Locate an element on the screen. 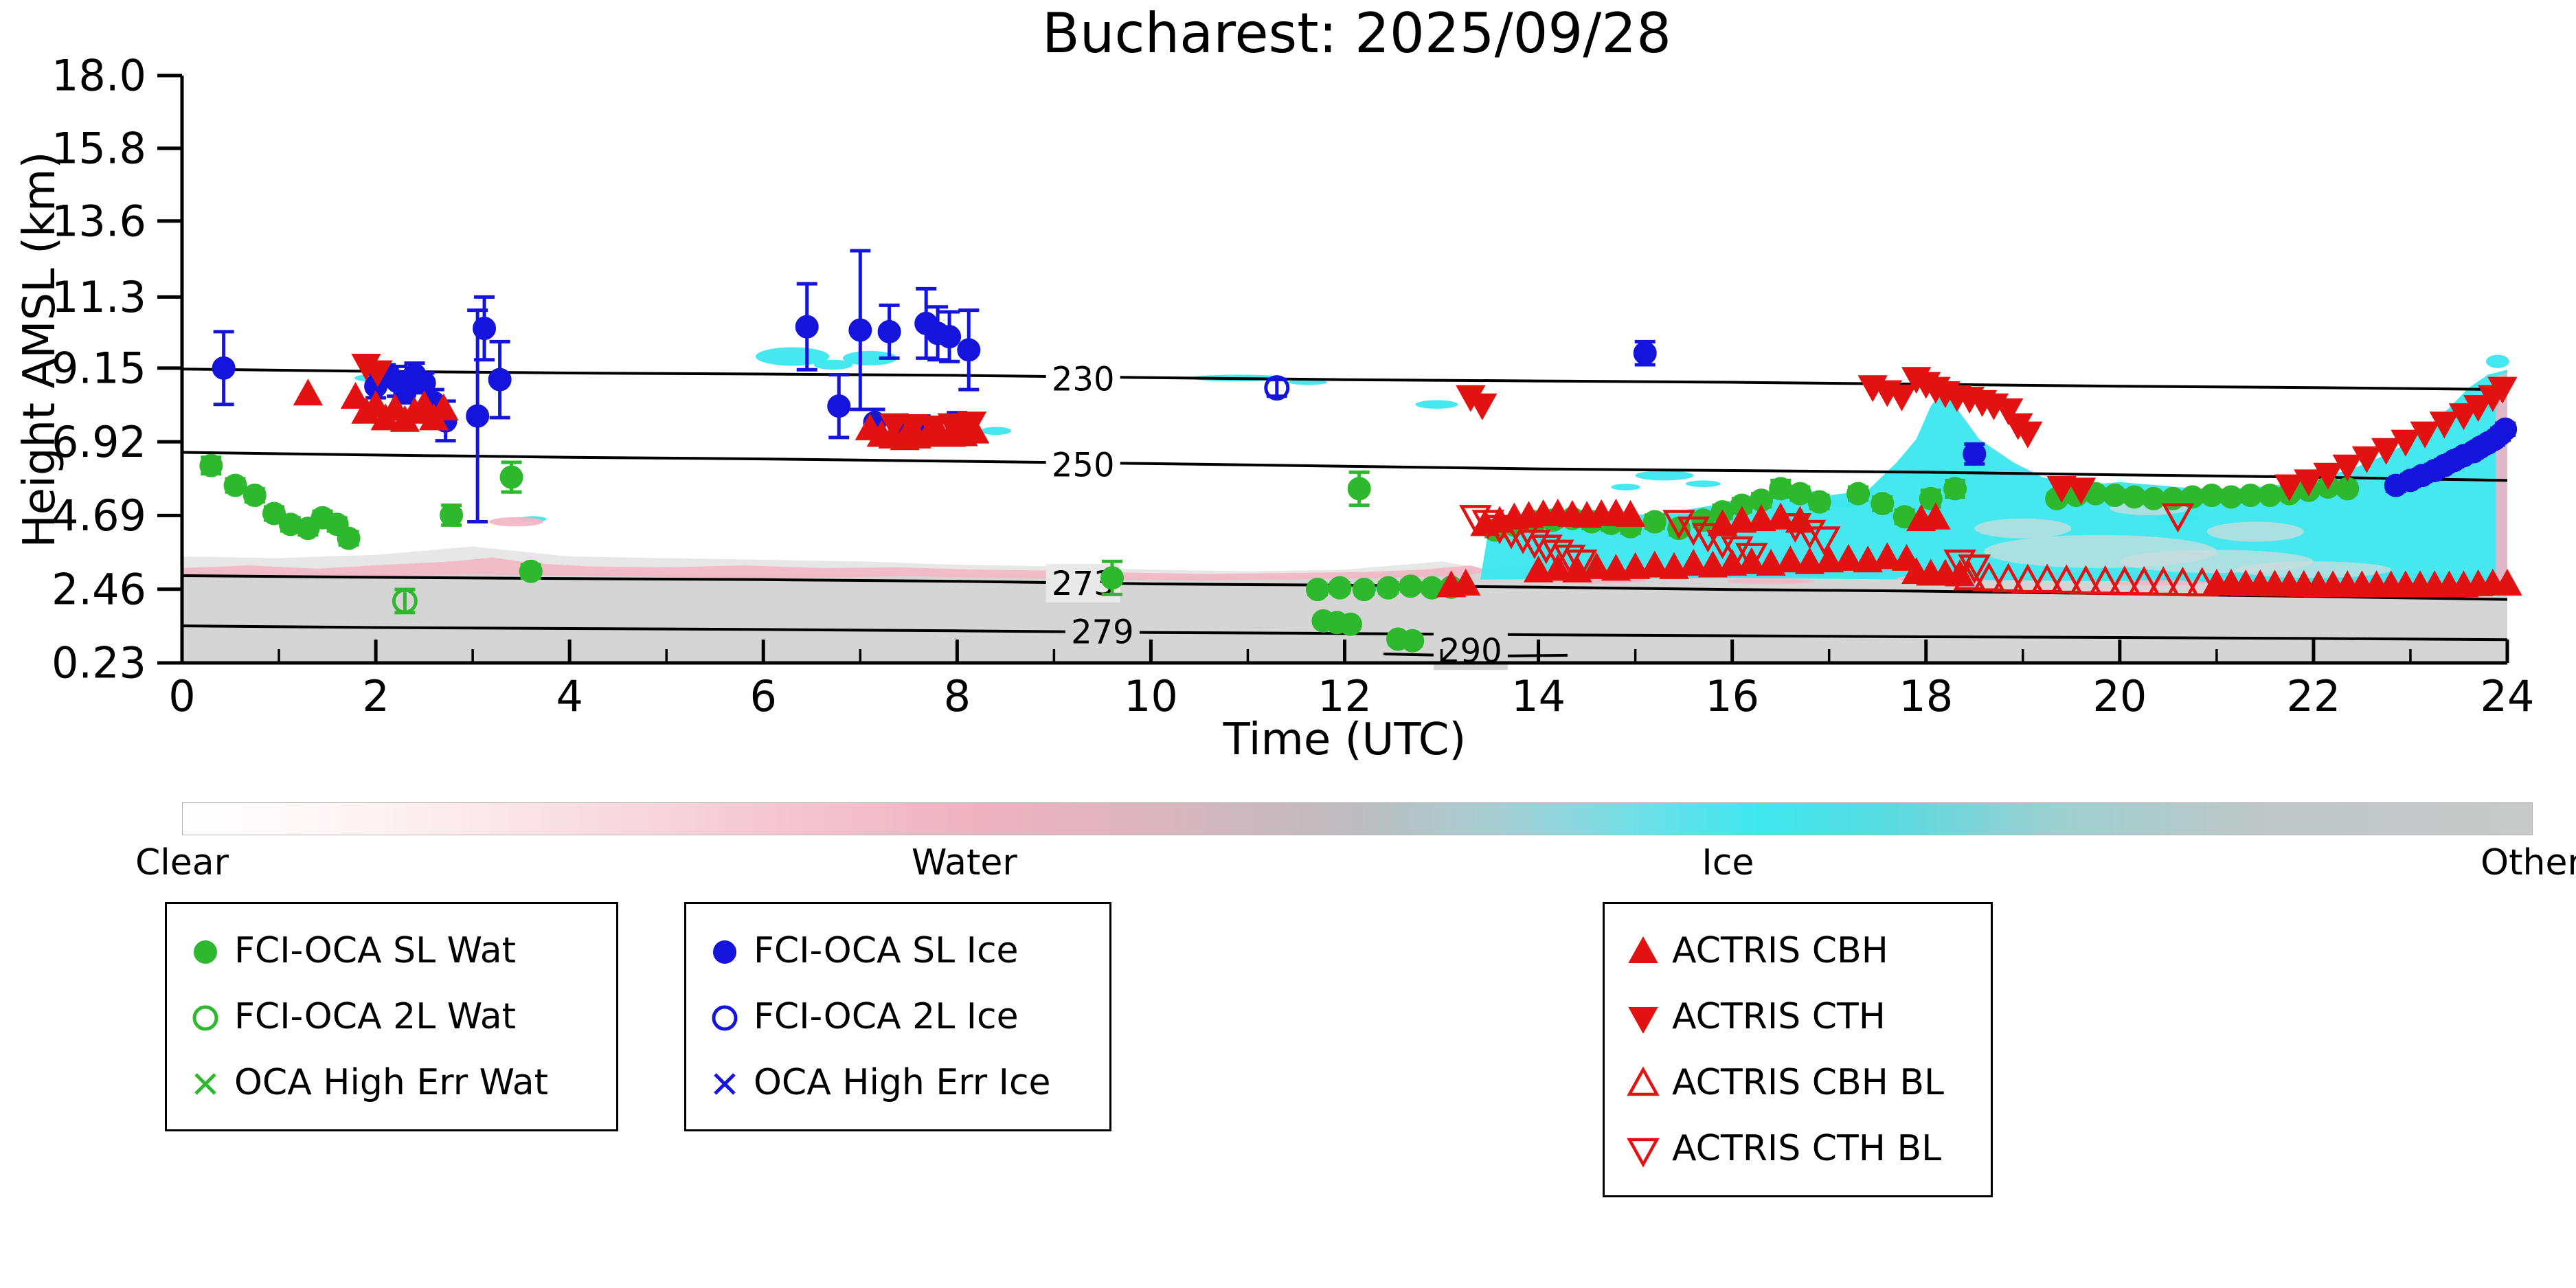 Image resolution: width=2576 pixels, height=1288 pixels. legend-label: ACTRIS CBH is located at coordinates (1780, 950).